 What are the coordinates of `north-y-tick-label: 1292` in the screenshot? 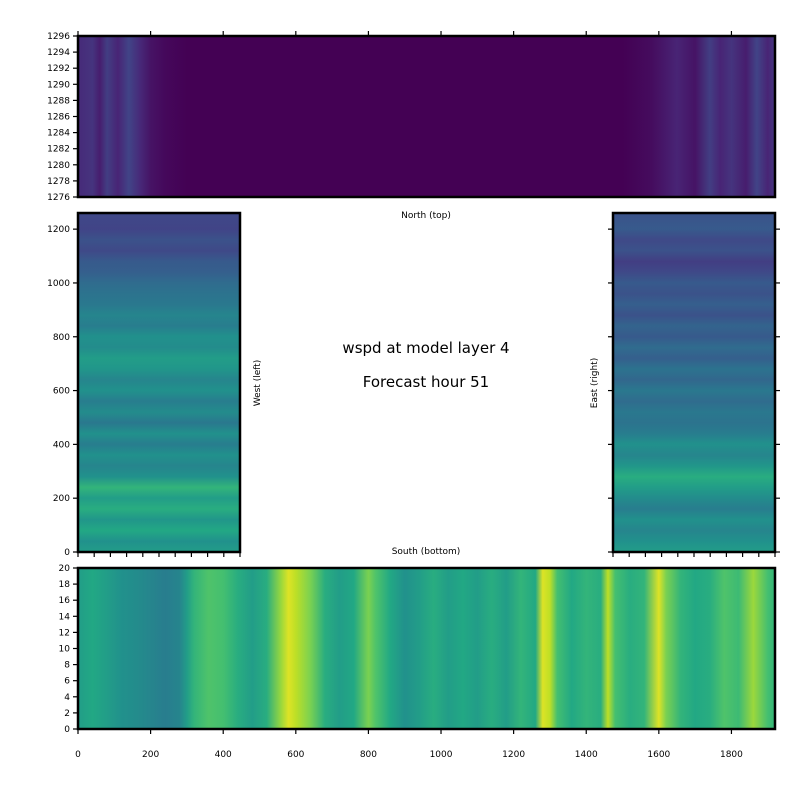 It's located at (58, 69).